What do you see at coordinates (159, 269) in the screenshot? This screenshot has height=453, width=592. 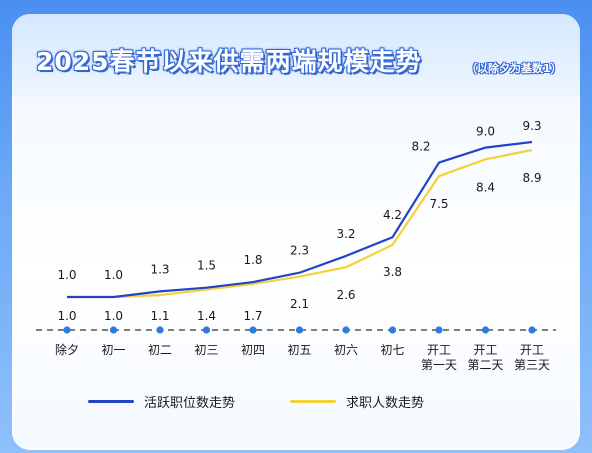 I see `data-label-active-jobs: 1.3` at bounding box center [159, 269].